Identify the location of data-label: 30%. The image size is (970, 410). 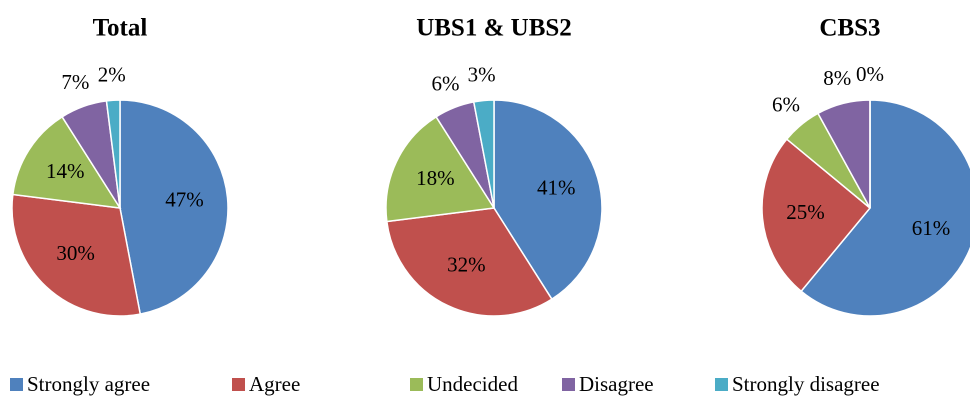
(75, 253).